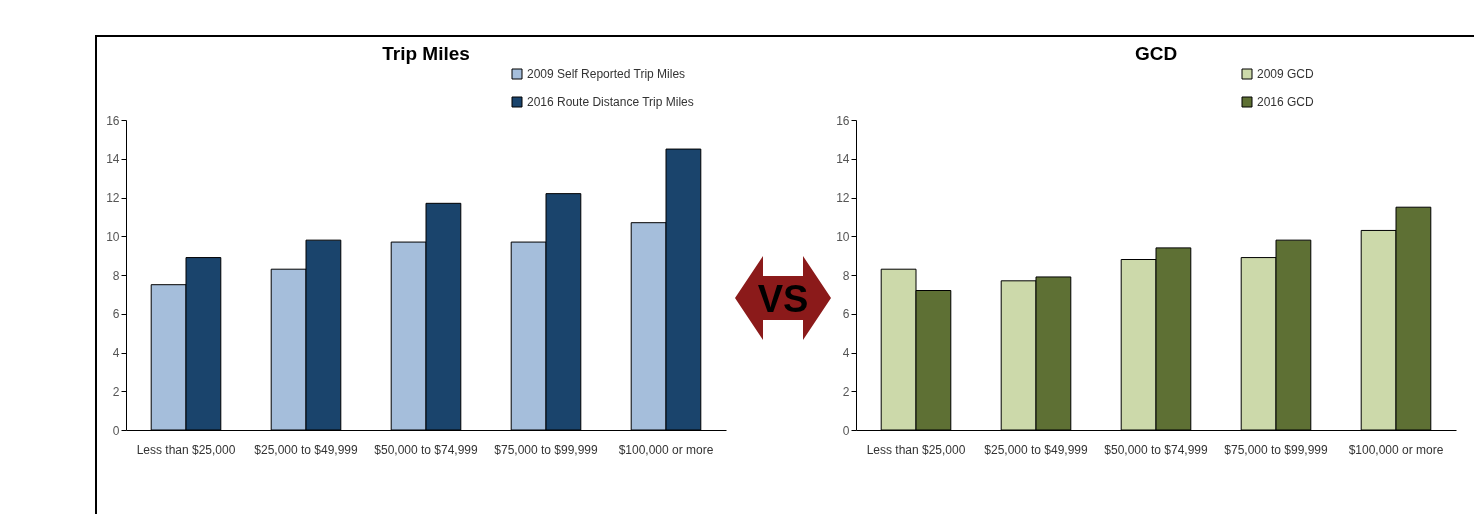  What do you see at coordinates (606, 74) in the screenshot?
I see `legend-label: 2009 Self Reported Trip Miles` at bounding box center [606, 74].